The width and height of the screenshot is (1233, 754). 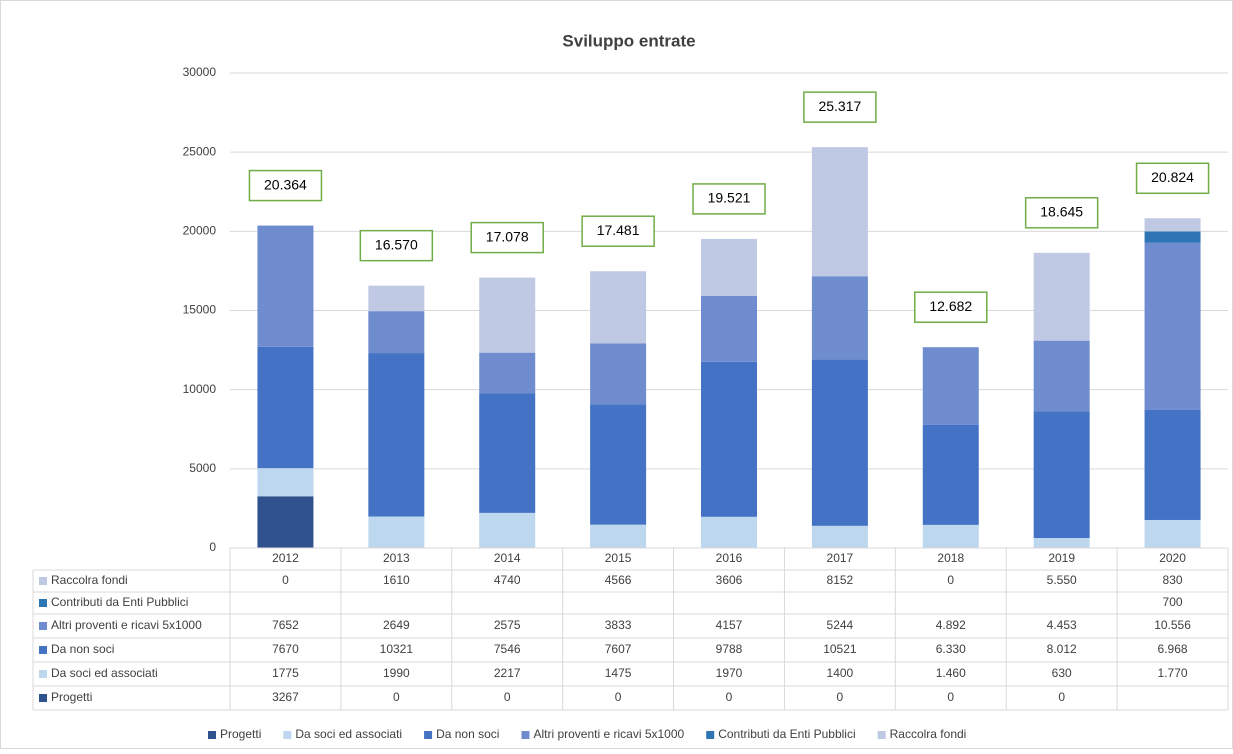 I want to click on table-cell: 1.770, so click(x=1173, y=673).